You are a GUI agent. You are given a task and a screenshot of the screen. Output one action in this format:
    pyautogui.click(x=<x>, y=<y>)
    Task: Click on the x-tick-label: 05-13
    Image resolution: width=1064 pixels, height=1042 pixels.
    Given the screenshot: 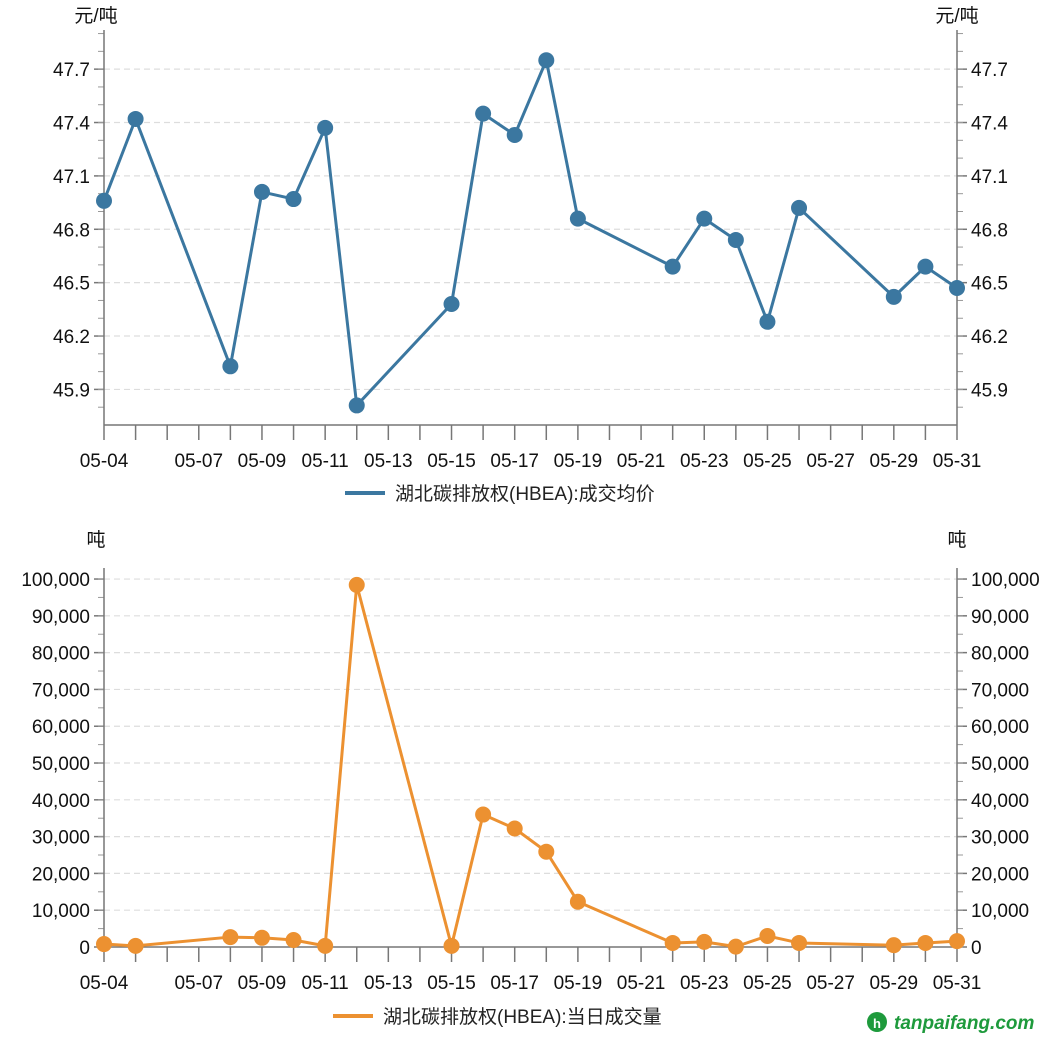 What is the action you would take?
    pyautogui.click(x=388, y=461)
    